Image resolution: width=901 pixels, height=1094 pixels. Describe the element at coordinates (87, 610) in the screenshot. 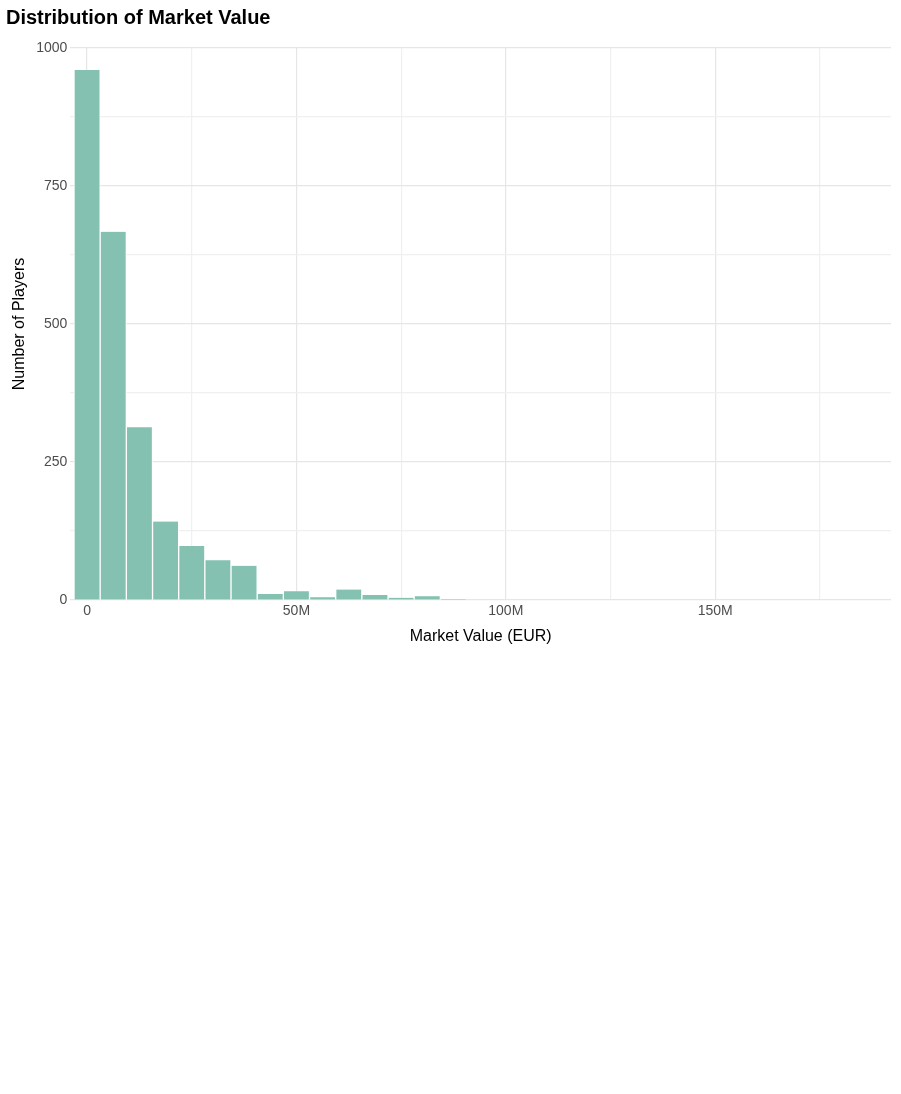

I see `x-tick-label: 0` at that location.